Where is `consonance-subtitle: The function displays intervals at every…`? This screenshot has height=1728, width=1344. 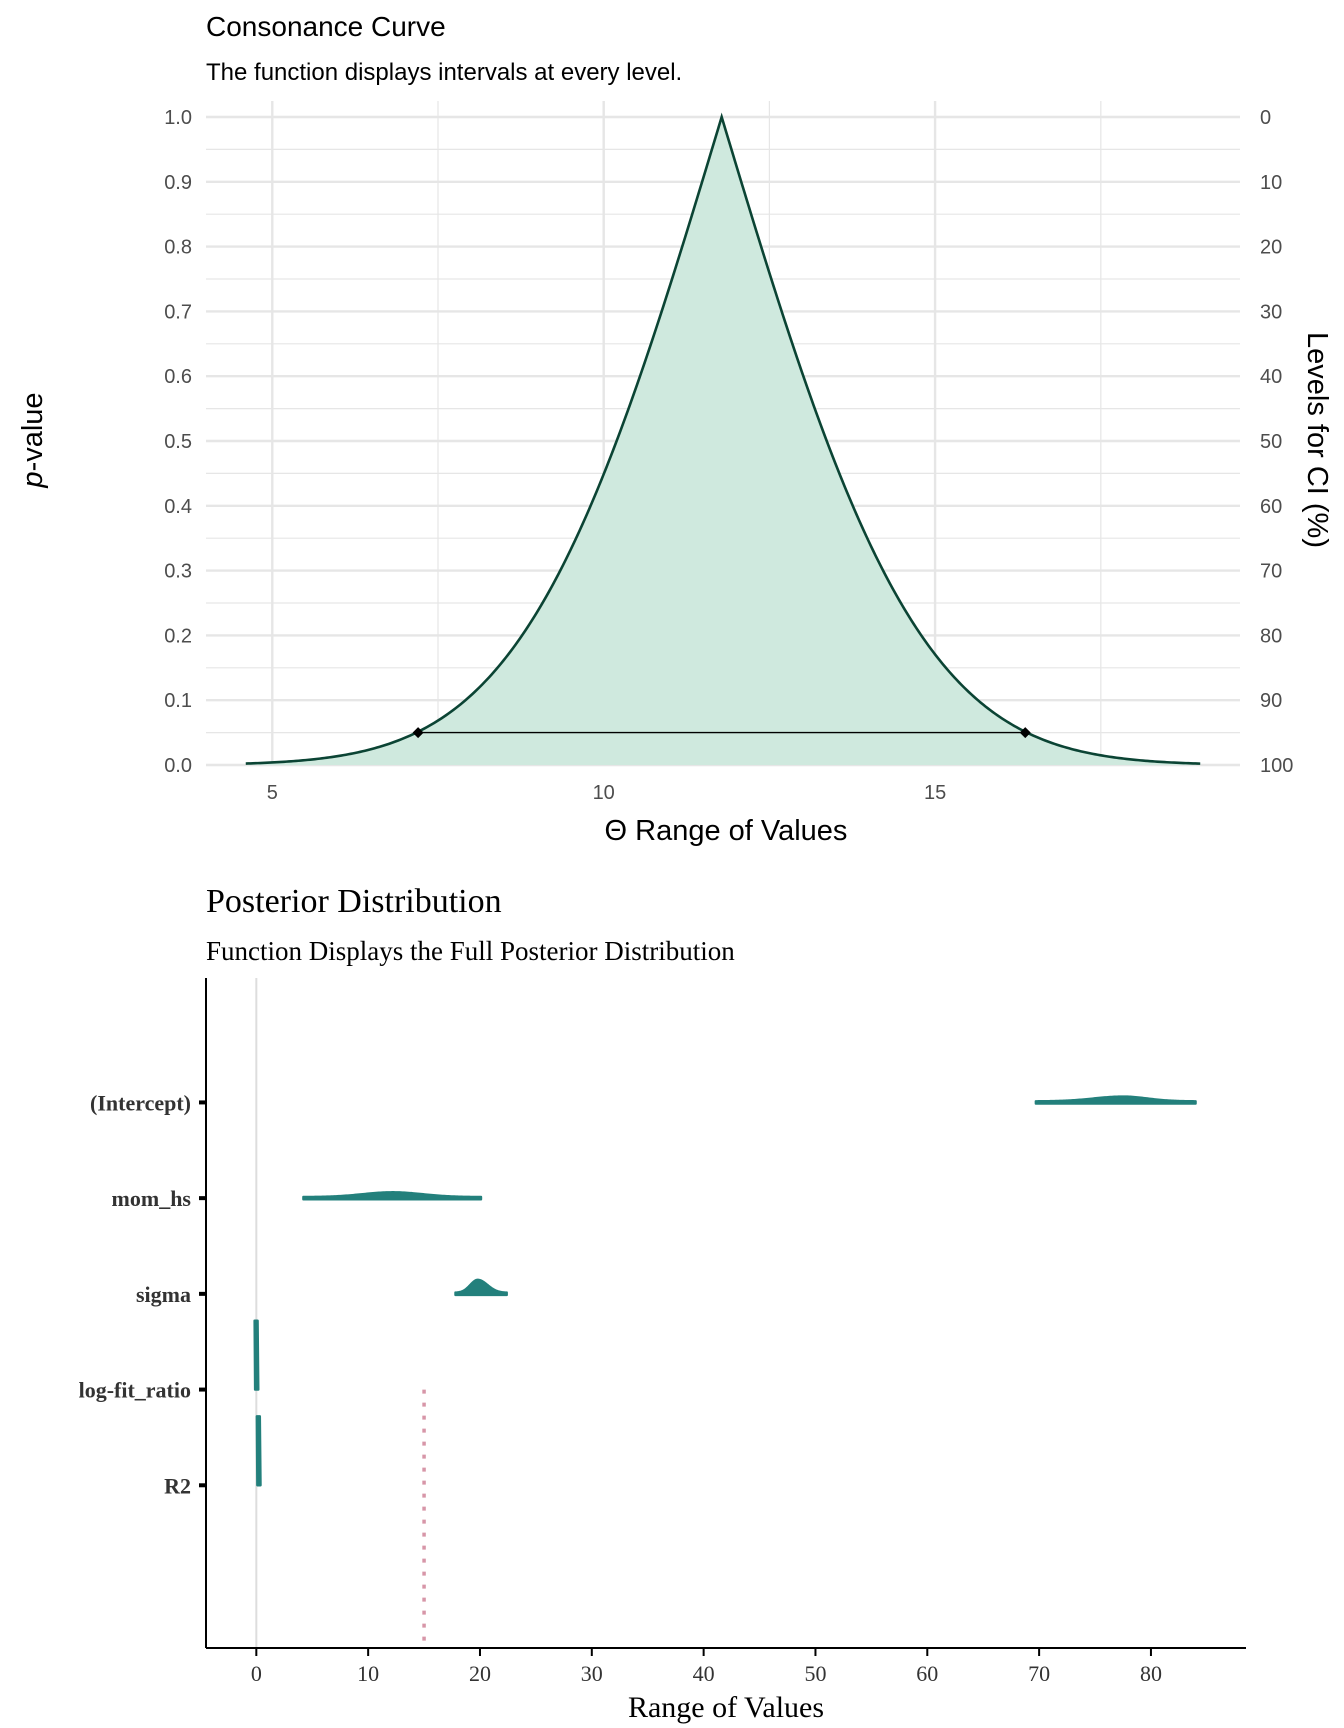 consonance-subtitle: The function displays intervals at every… is located at coordinates (444, 72).